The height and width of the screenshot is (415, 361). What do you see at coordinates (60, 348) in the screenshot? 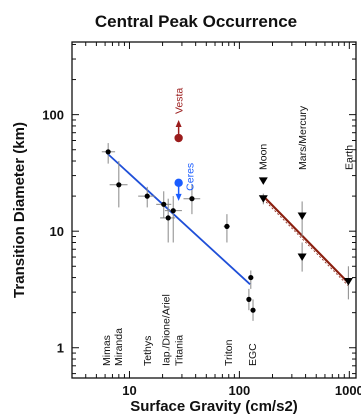
I see `y-tick-label: 1` at bounding box center [60, 348].